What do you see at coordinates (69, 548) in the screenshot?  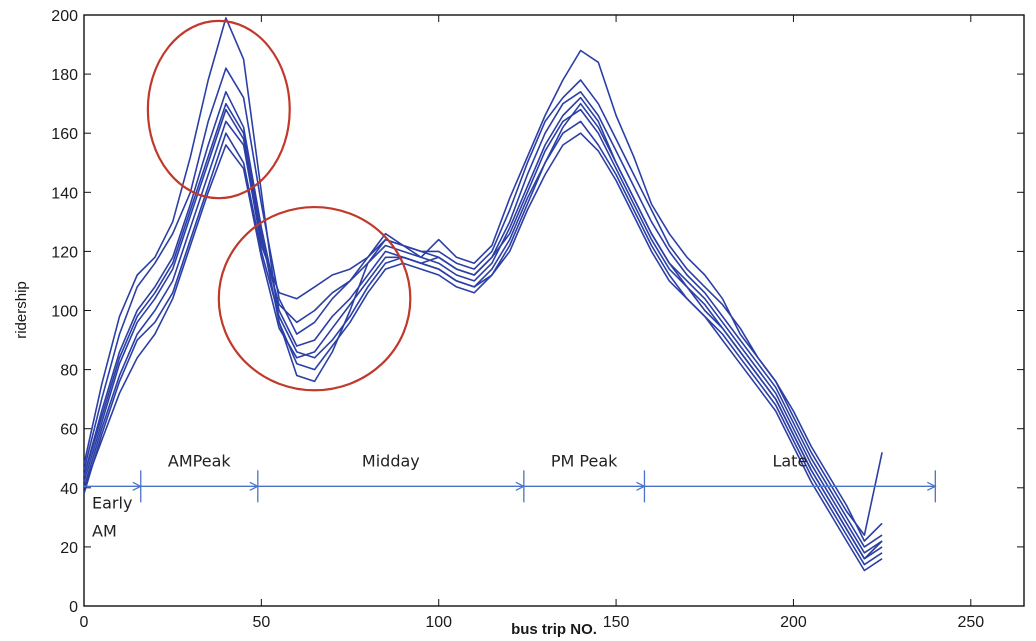 I see `y-tick-label: 20` at bounding box center [69, 548].